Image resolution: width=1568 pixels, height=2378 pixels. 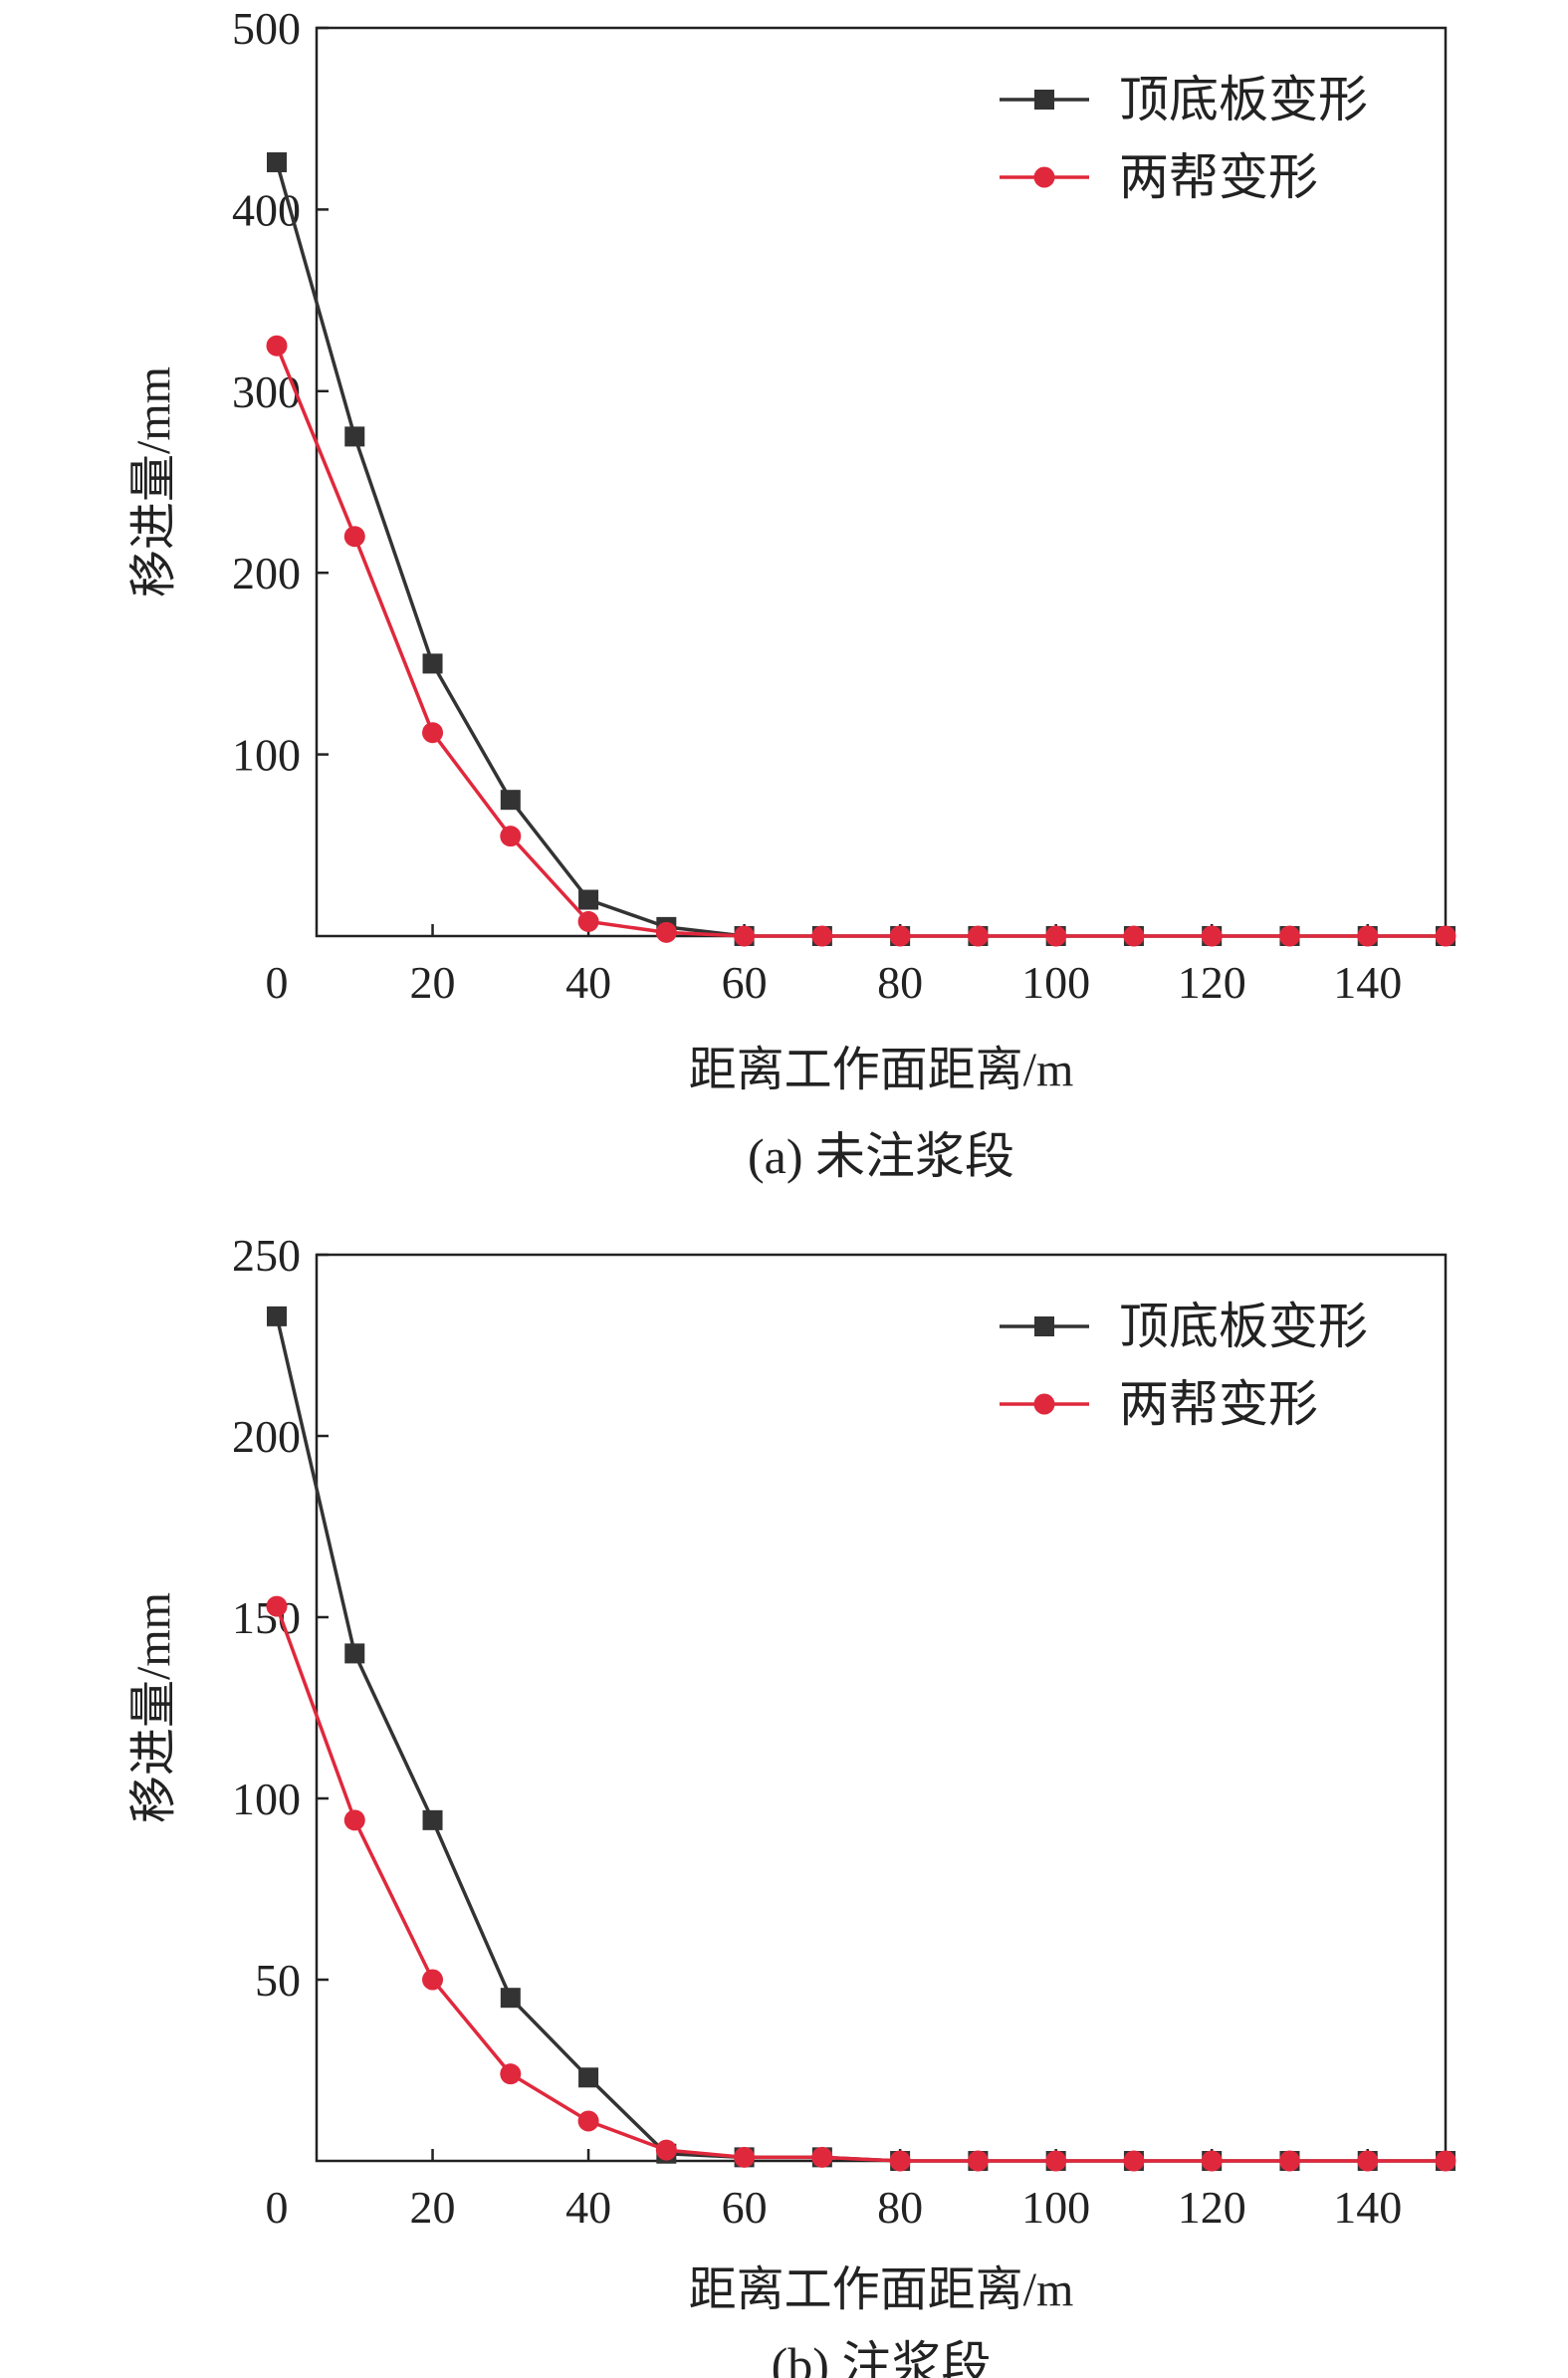 I want to click on x-axis-label-b: 距离工作面距离/m, so click(x=881, y=2289).